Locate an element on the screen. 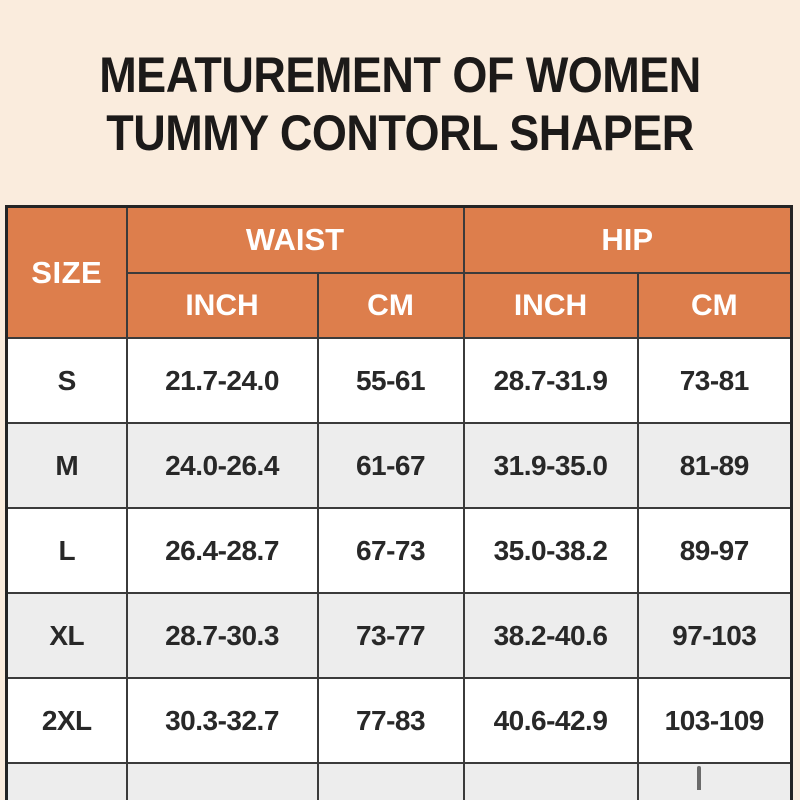 This screenshot has height=800, width=800. hip-cm-cell: 97-103 is located at coordinates (714, 635).